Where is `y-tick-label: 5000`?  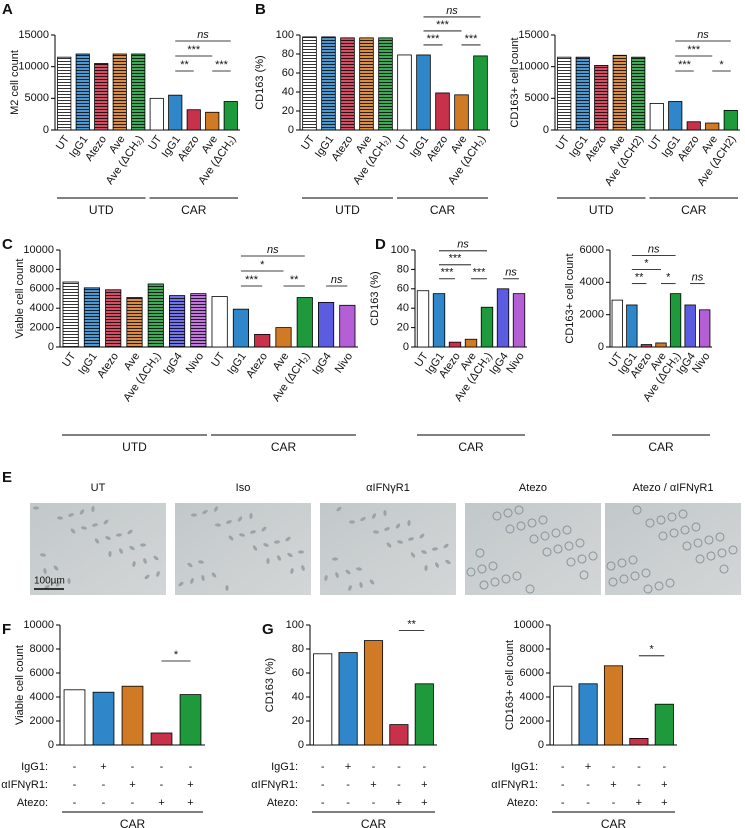
y-tick-label: 5000 is located at coordinates (37, 98).